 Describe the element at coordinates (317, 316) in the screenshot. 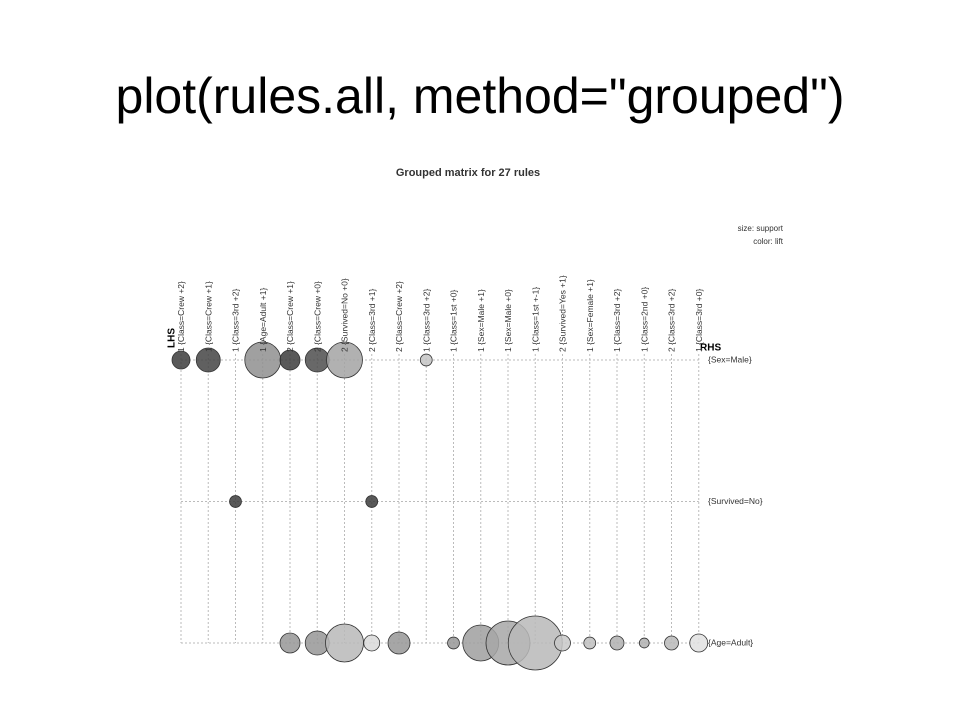

I see `column-label: 2 {Class=Crew +0}` at that location.